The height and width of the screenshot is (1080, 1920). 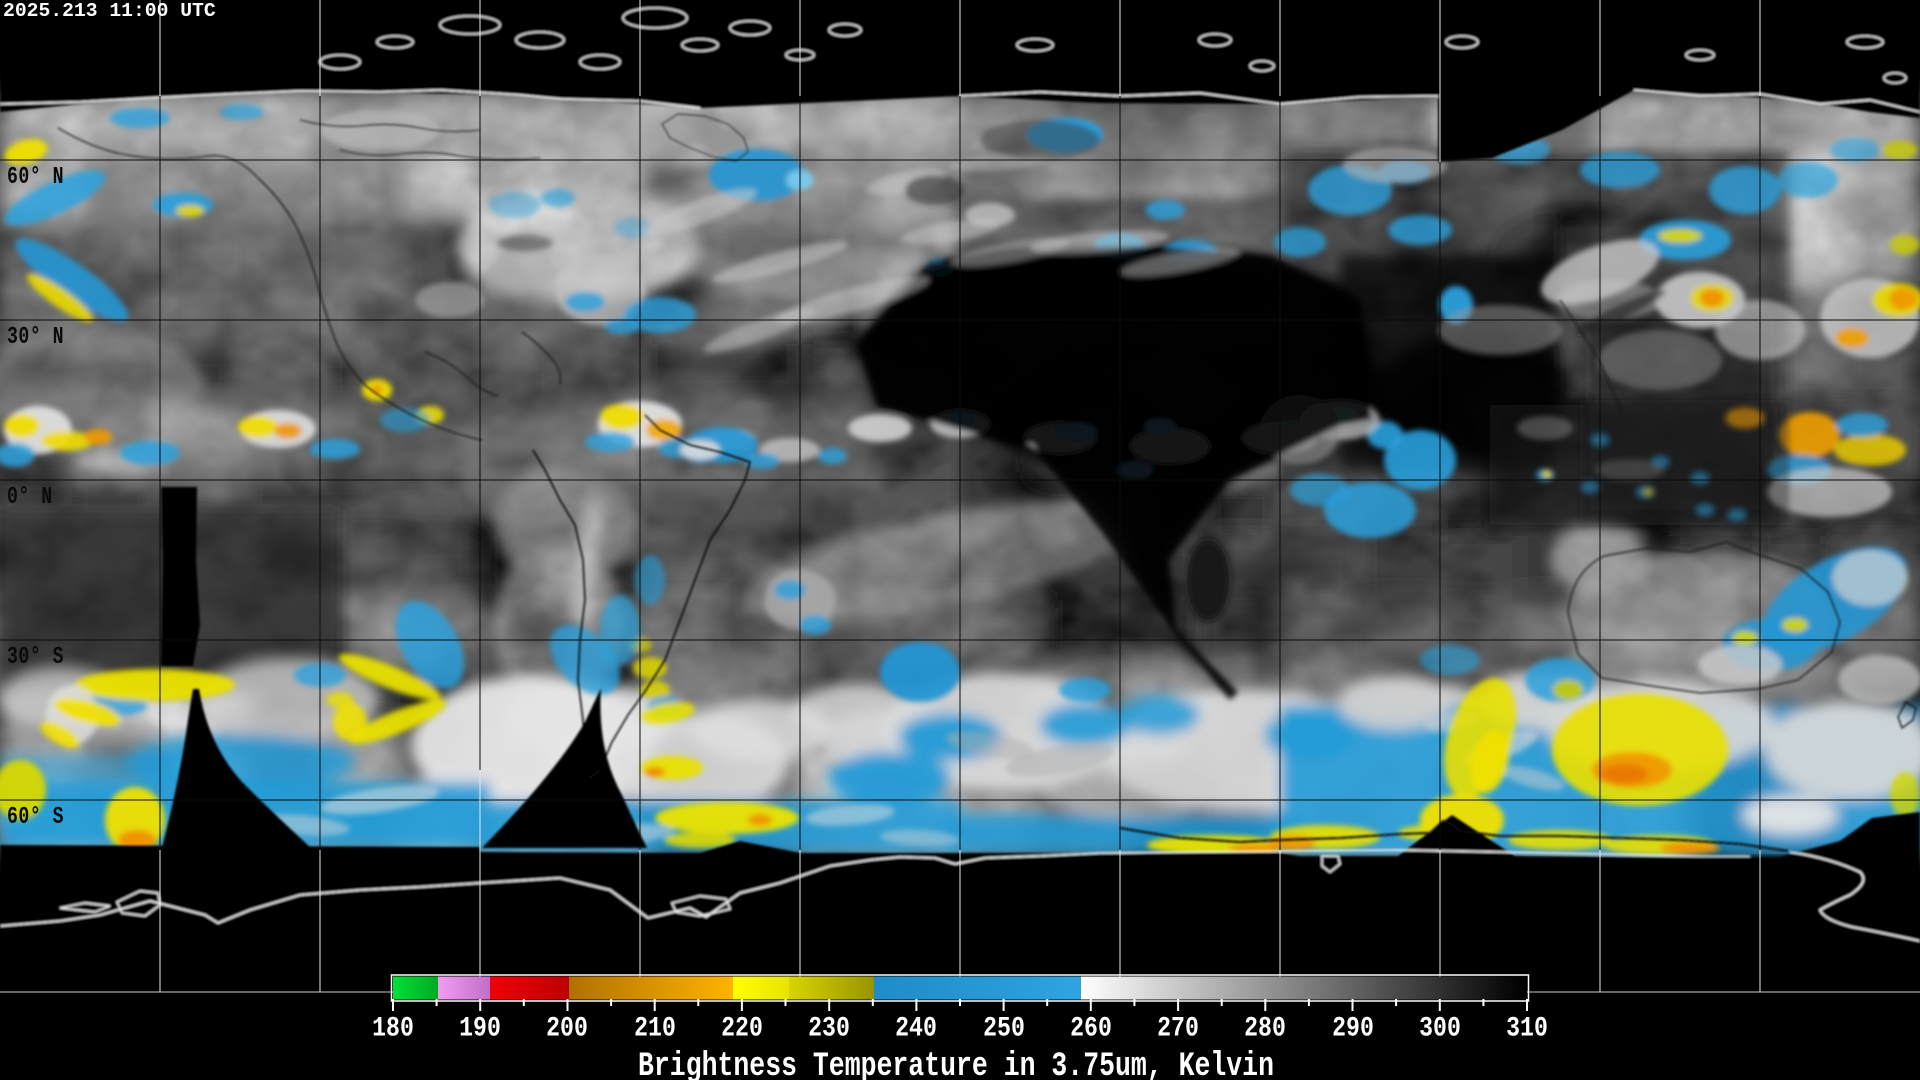 I want to click on svg-text: 190, so click(x=480, y=1028).